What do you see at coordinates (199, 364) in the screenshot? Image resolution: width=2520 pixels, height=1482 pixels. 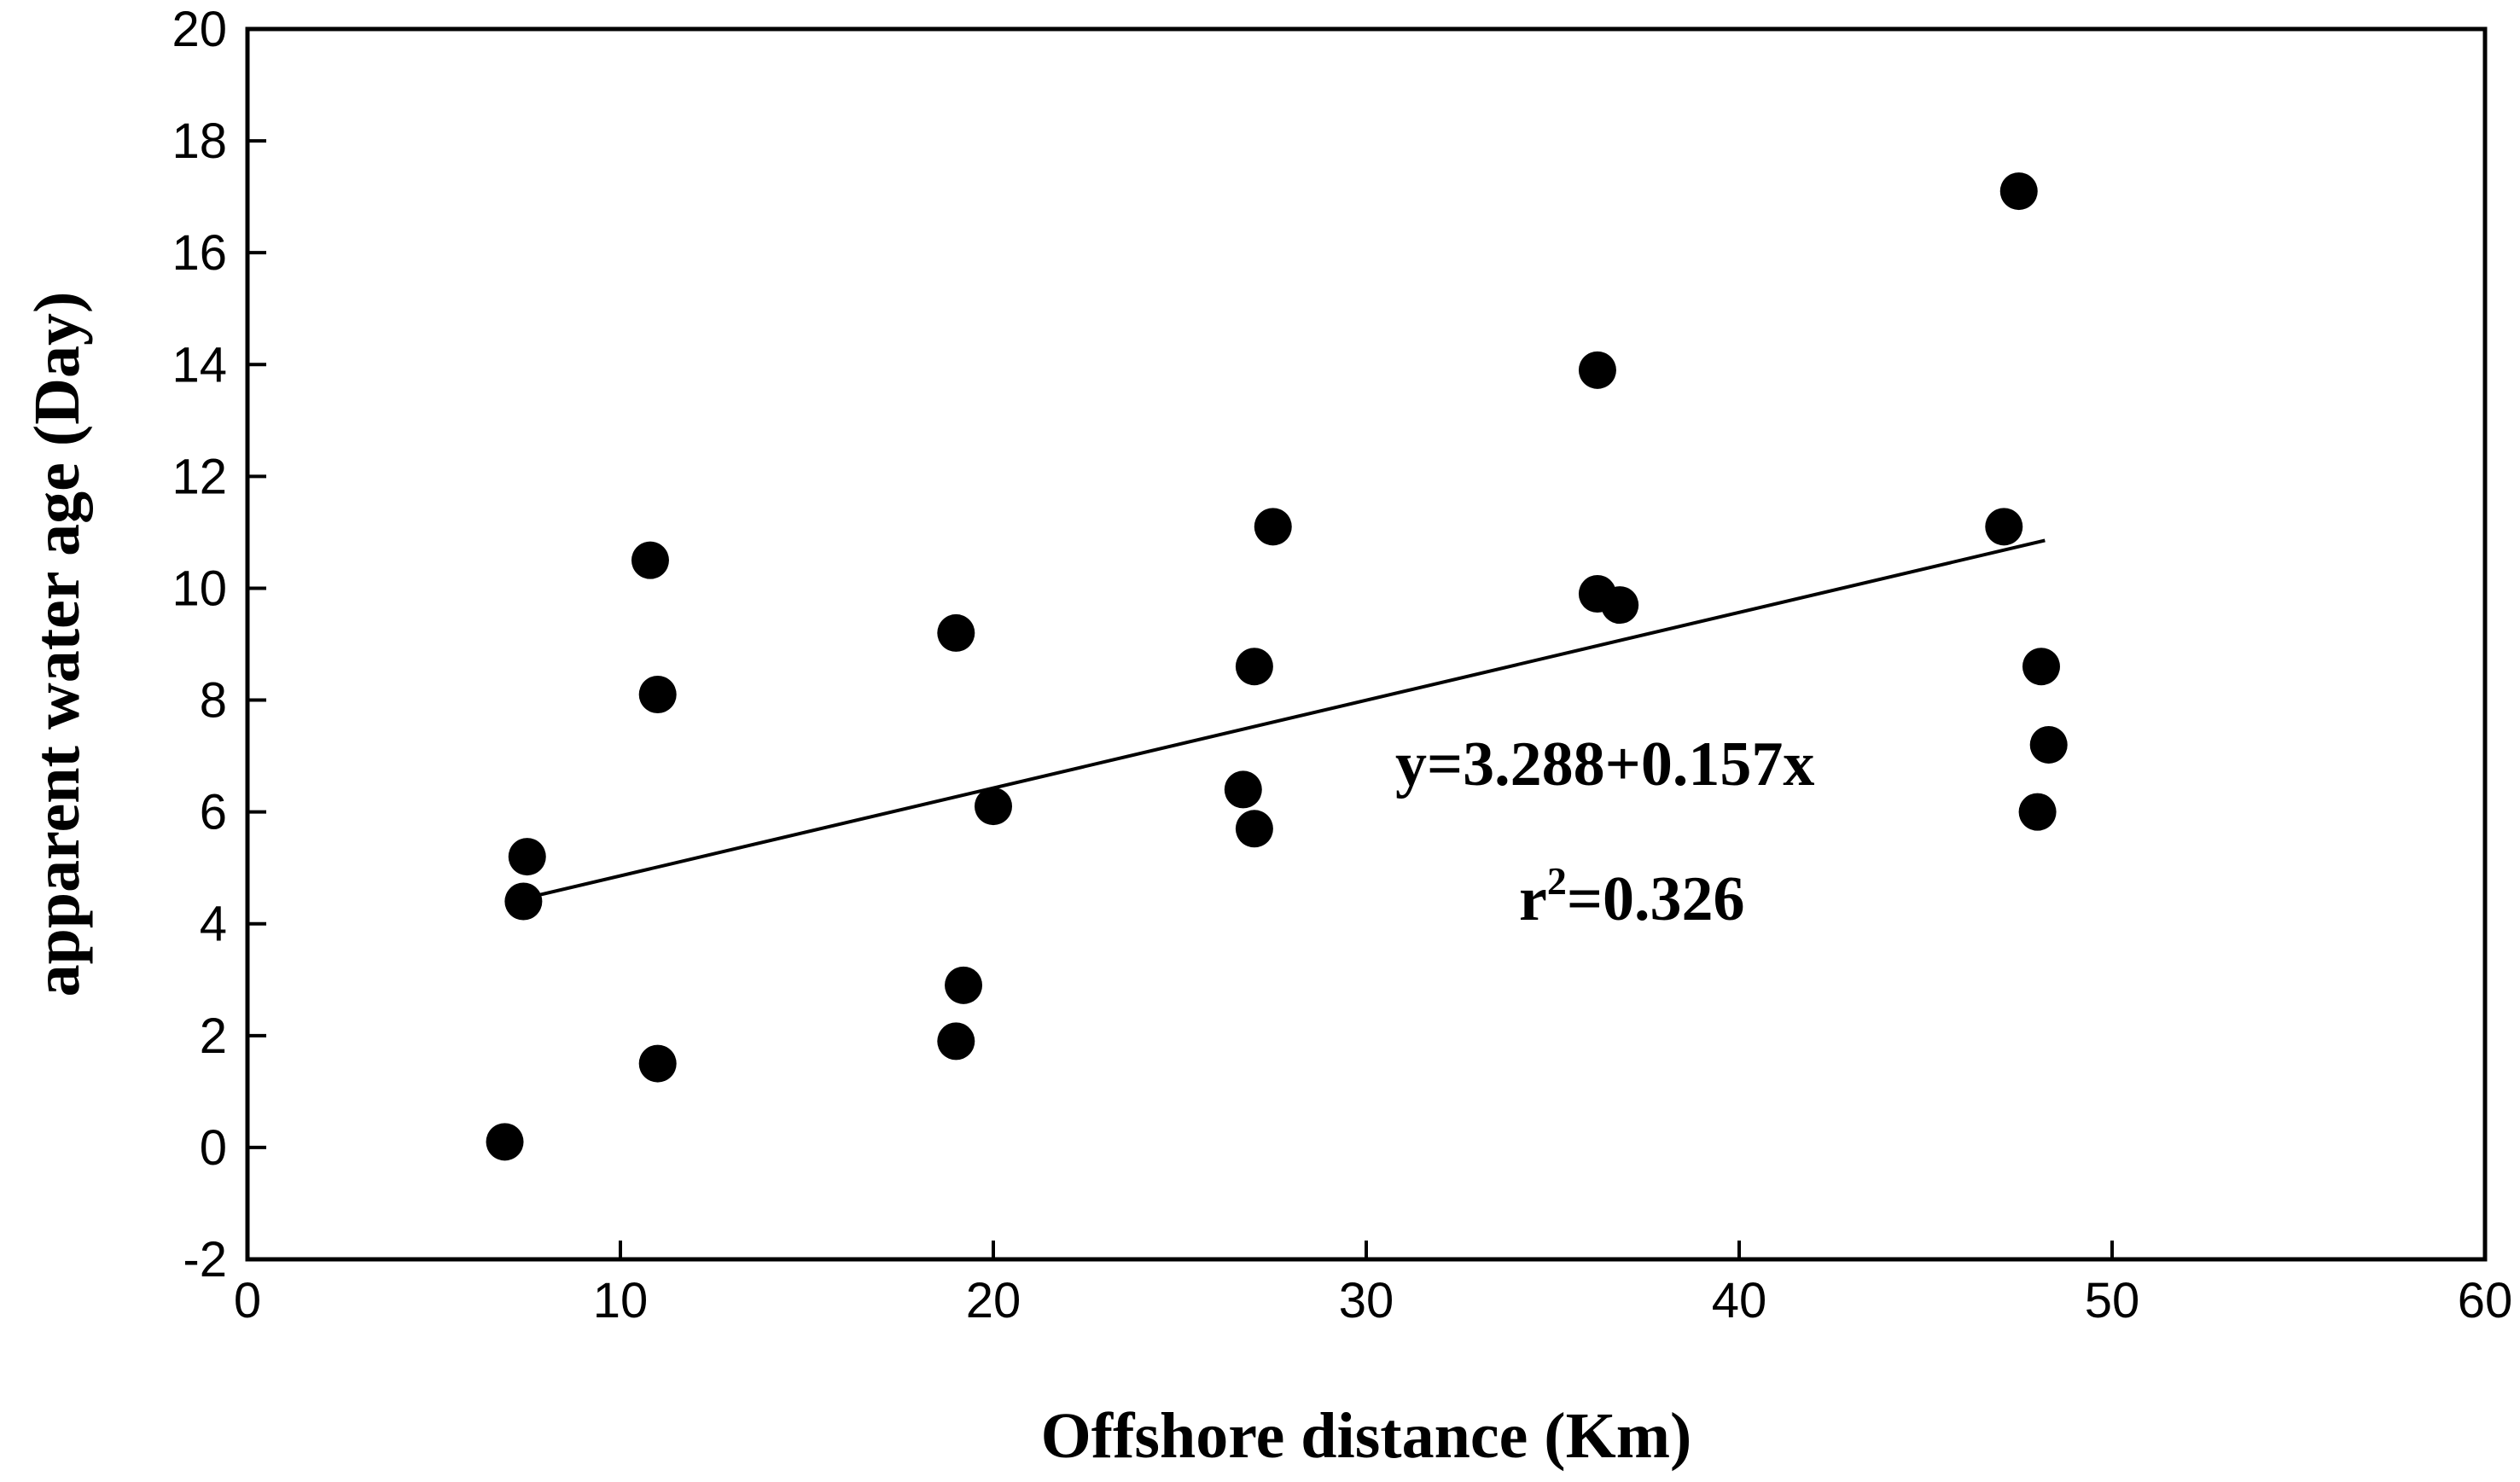 I see `y-tick-label: 14` at bounding box center [199, 364].